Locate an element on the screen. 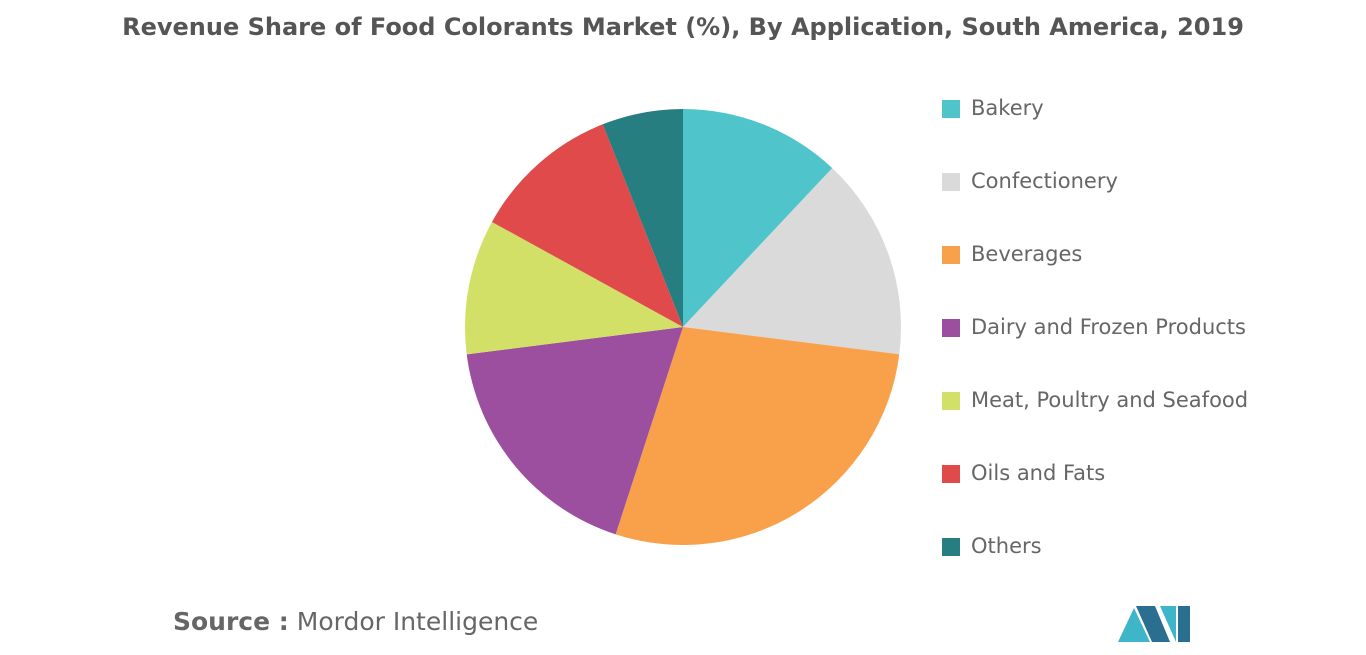 The height and width of the screenshot is (655, 1366). source-text: Mordor Intelligence is located at coordinates (418, 621).